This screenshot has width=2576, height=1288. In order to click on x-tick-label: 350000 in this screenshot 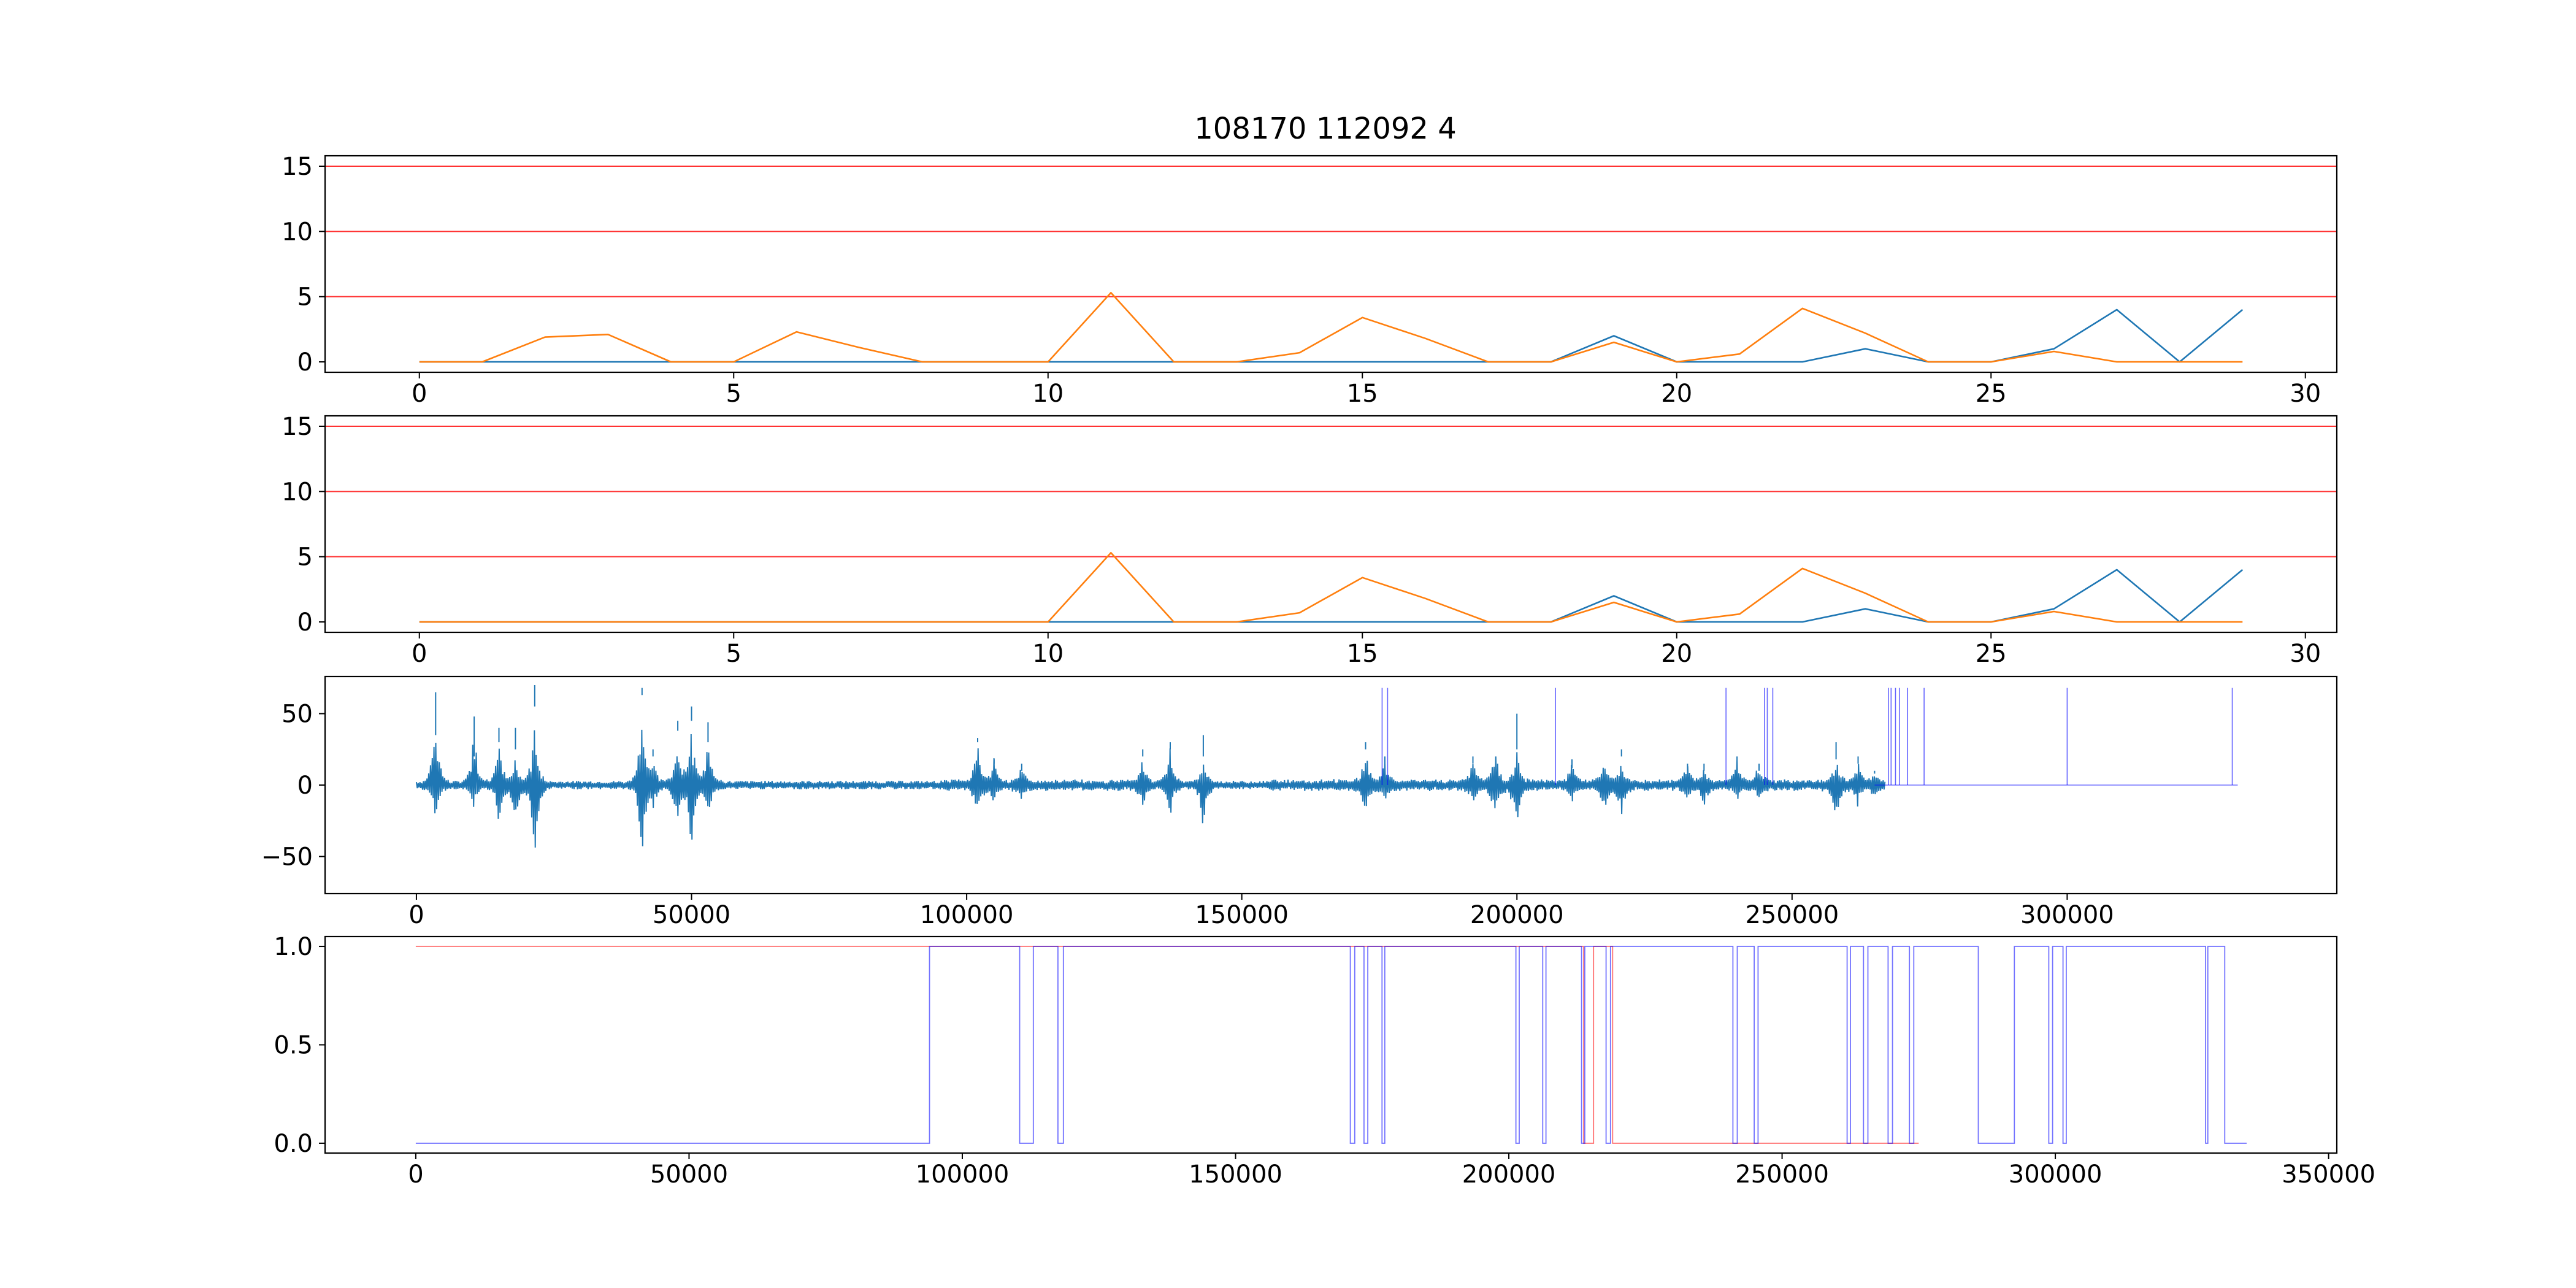, I will do `click(2328, 1174)`.